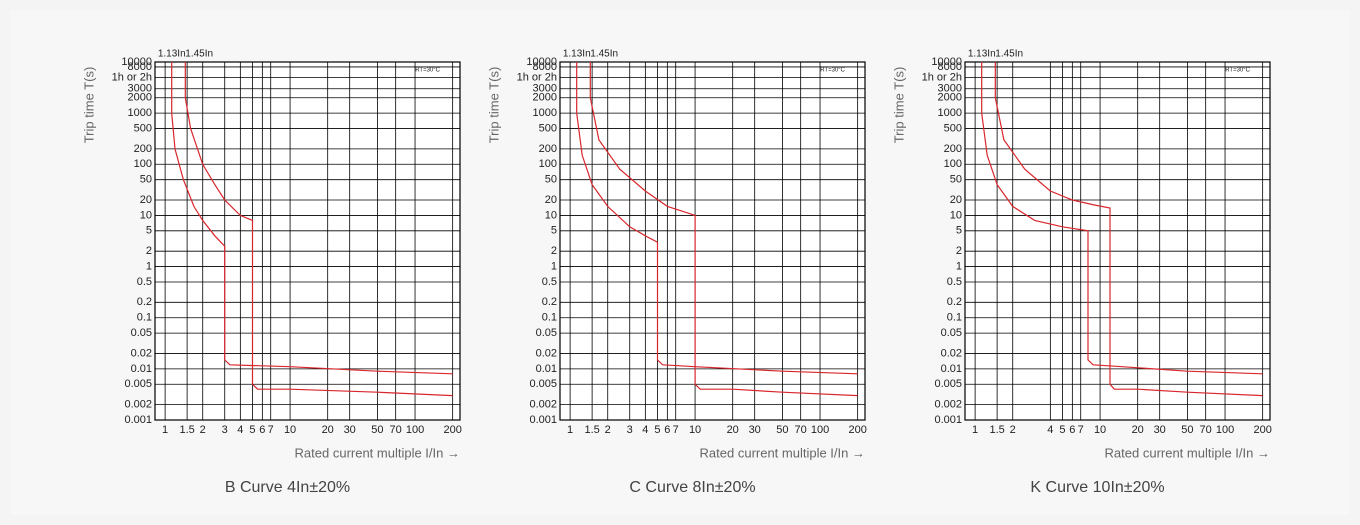 This screenshot has height=525, width=1360. I want to click on y-tick-label: 2000, so click(545, 98).